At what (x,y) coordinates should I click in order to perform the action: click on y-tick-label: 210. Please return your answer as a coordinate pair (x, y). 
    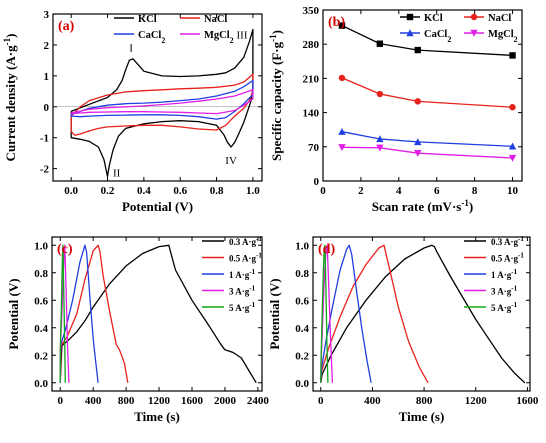
    Looking at the image, I should click on (311, 79).